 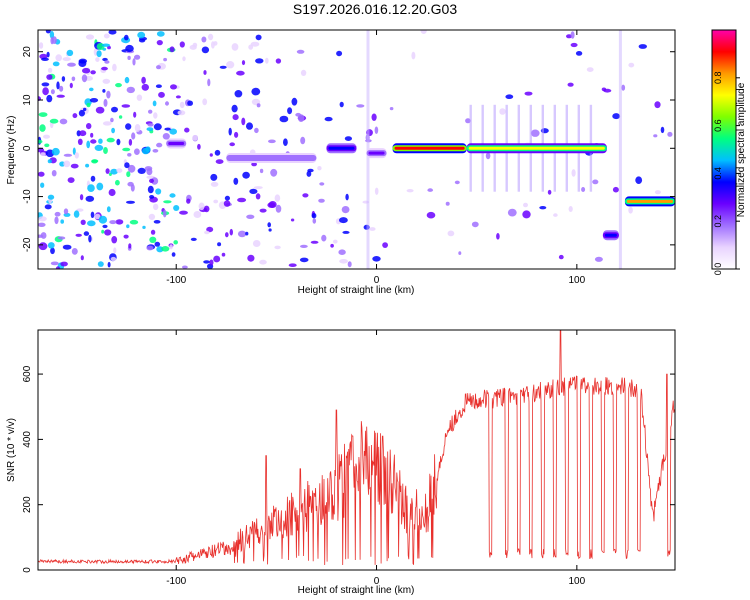 I want to click on heatmap-ytick-label: 10, so click(x=27, y=100).